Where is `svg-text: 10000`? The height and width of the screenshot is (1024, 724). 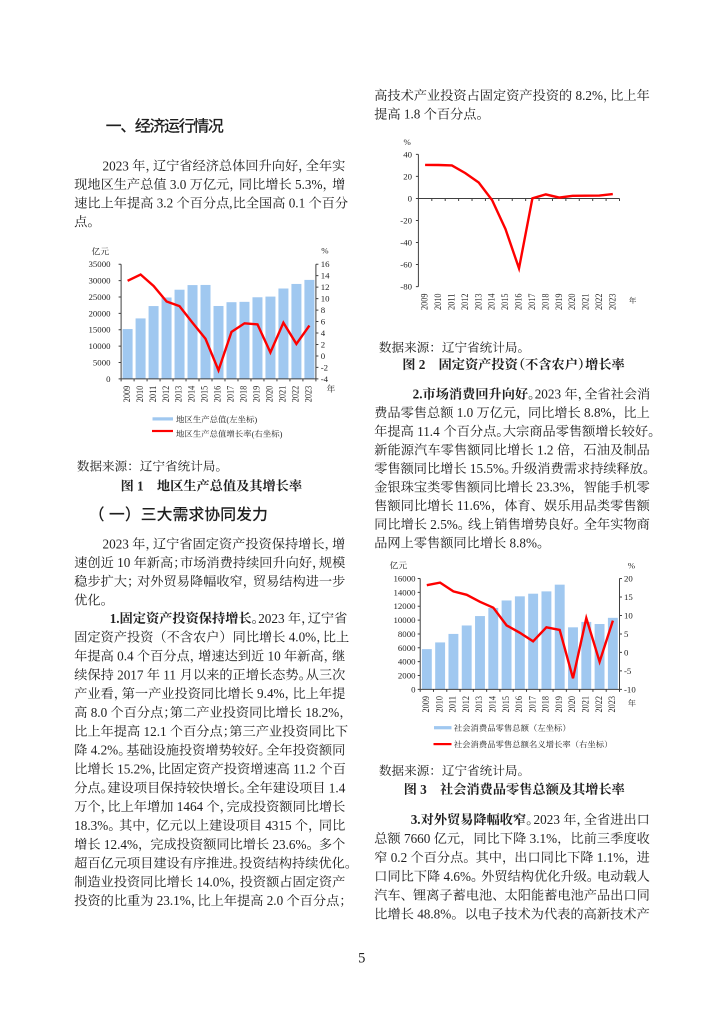
svg-text: 10000 is located at coordinates (405, 620).